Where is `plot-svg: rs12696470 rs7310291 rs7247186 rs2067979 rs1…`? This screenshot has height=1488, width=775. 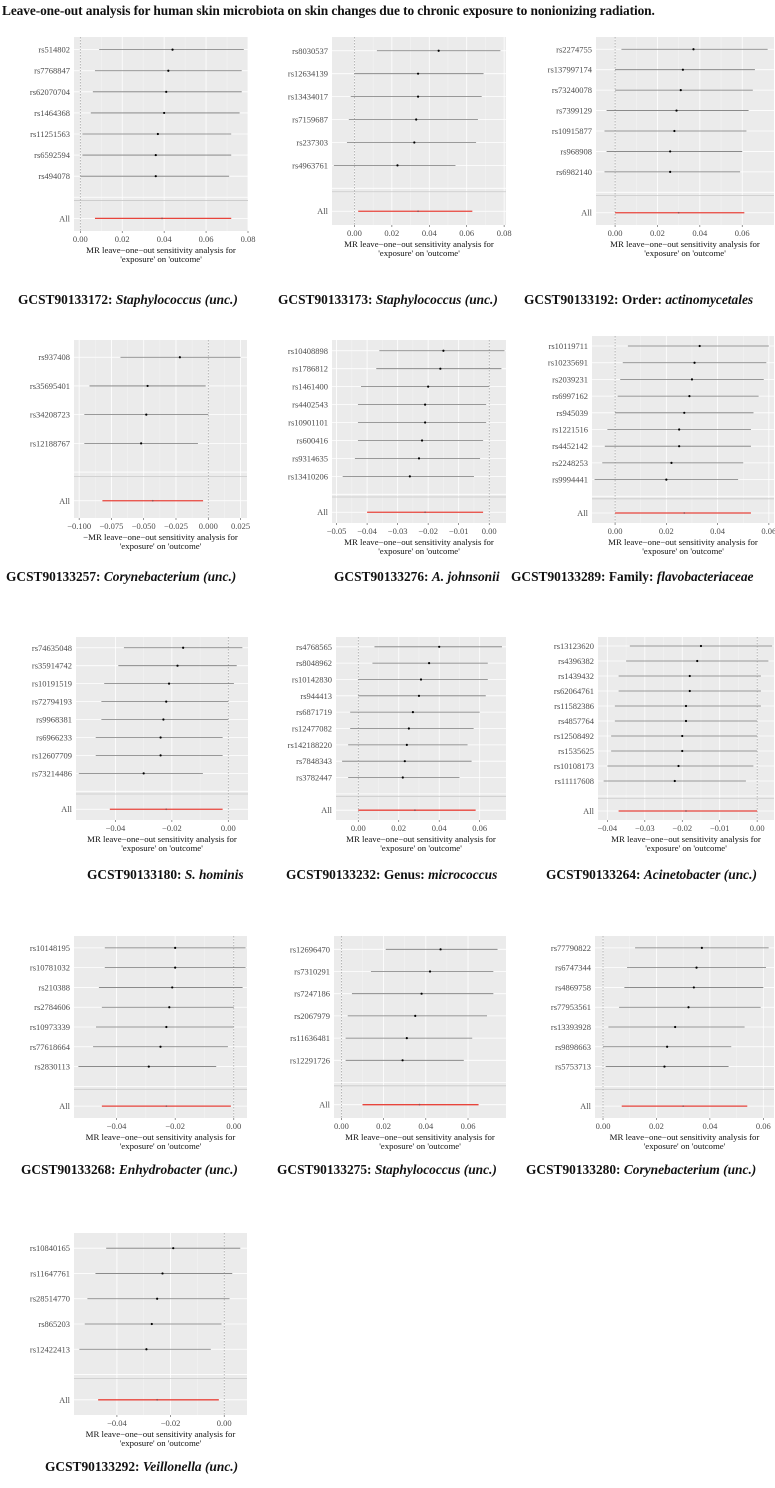
plot-svg: rs12696470 rs7310291 rs7247186 rs2067979 rs1… is located at coordinates (398, 1043).